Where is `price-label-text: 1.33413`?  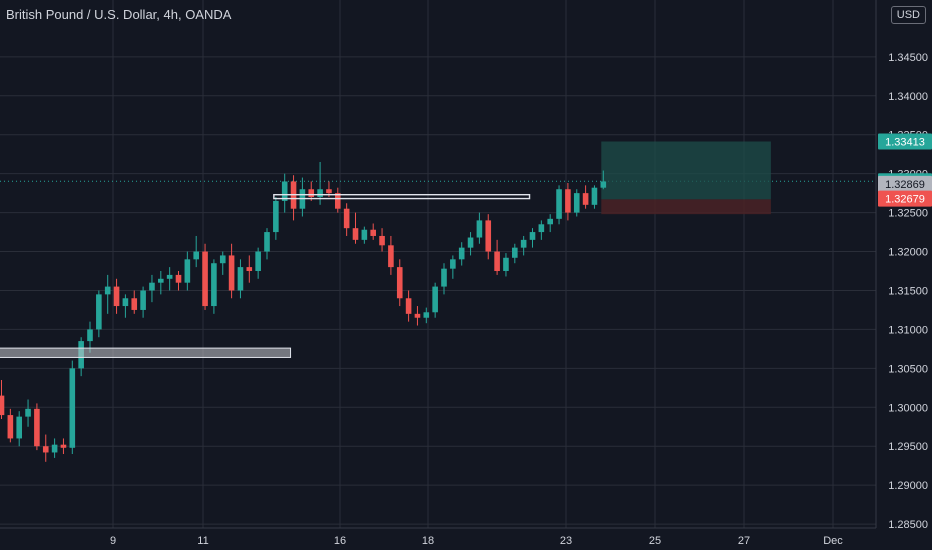
price-label-text: 1.33413 is located at coordinates (905, 143).